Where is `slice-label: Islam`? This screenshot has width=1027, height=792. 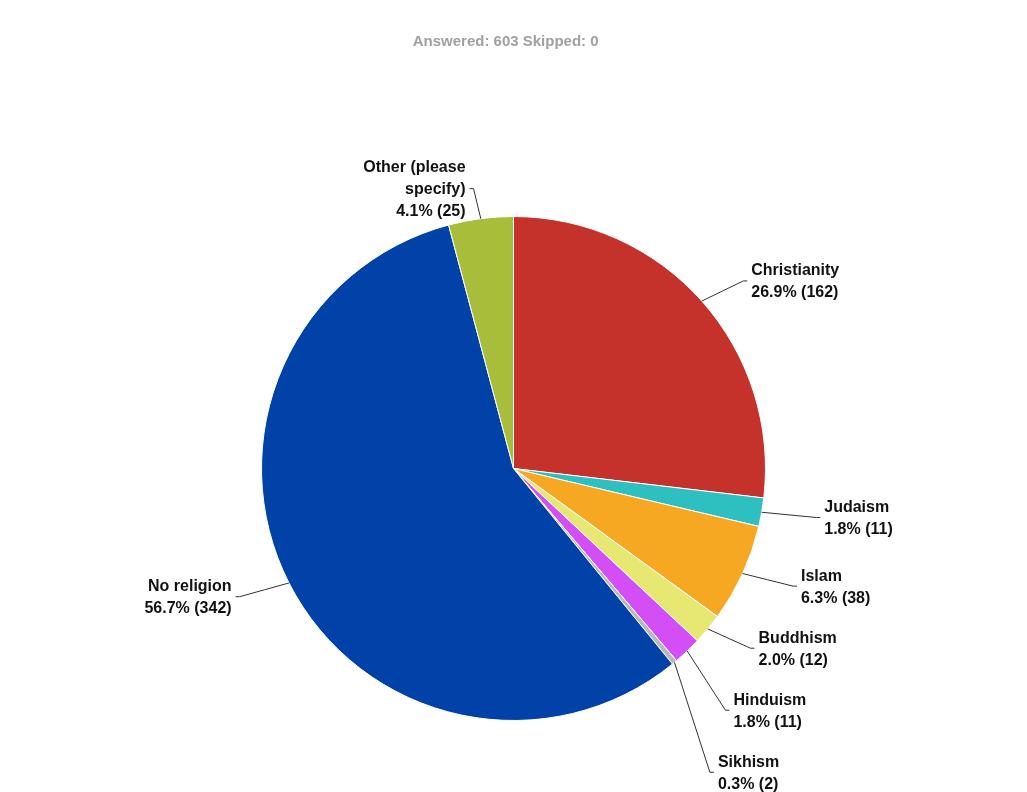
slice-label: Islam is located at coordinates (821, 575).